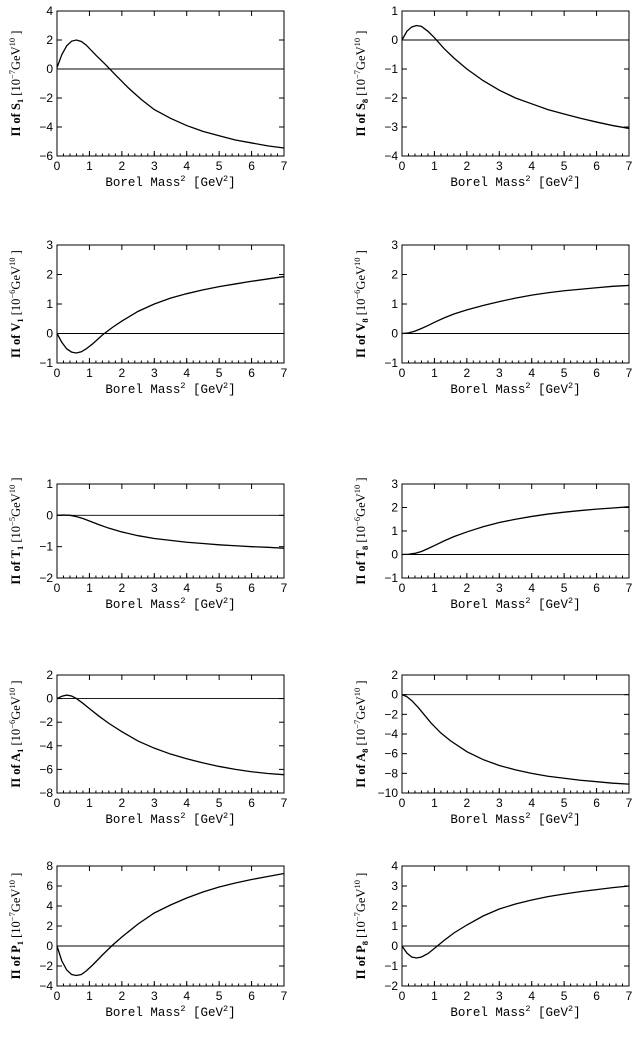  Describe the element at coordinates (391, 754) in the screenshot. I see `y-tick-label: −6` at that location.